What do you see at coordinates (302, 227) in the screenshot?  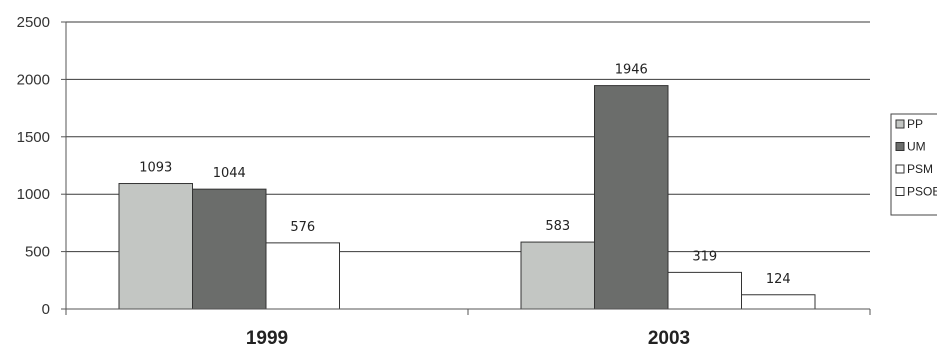 I see `data-label-psm-1999: 576` at bounding box center [302, 227].